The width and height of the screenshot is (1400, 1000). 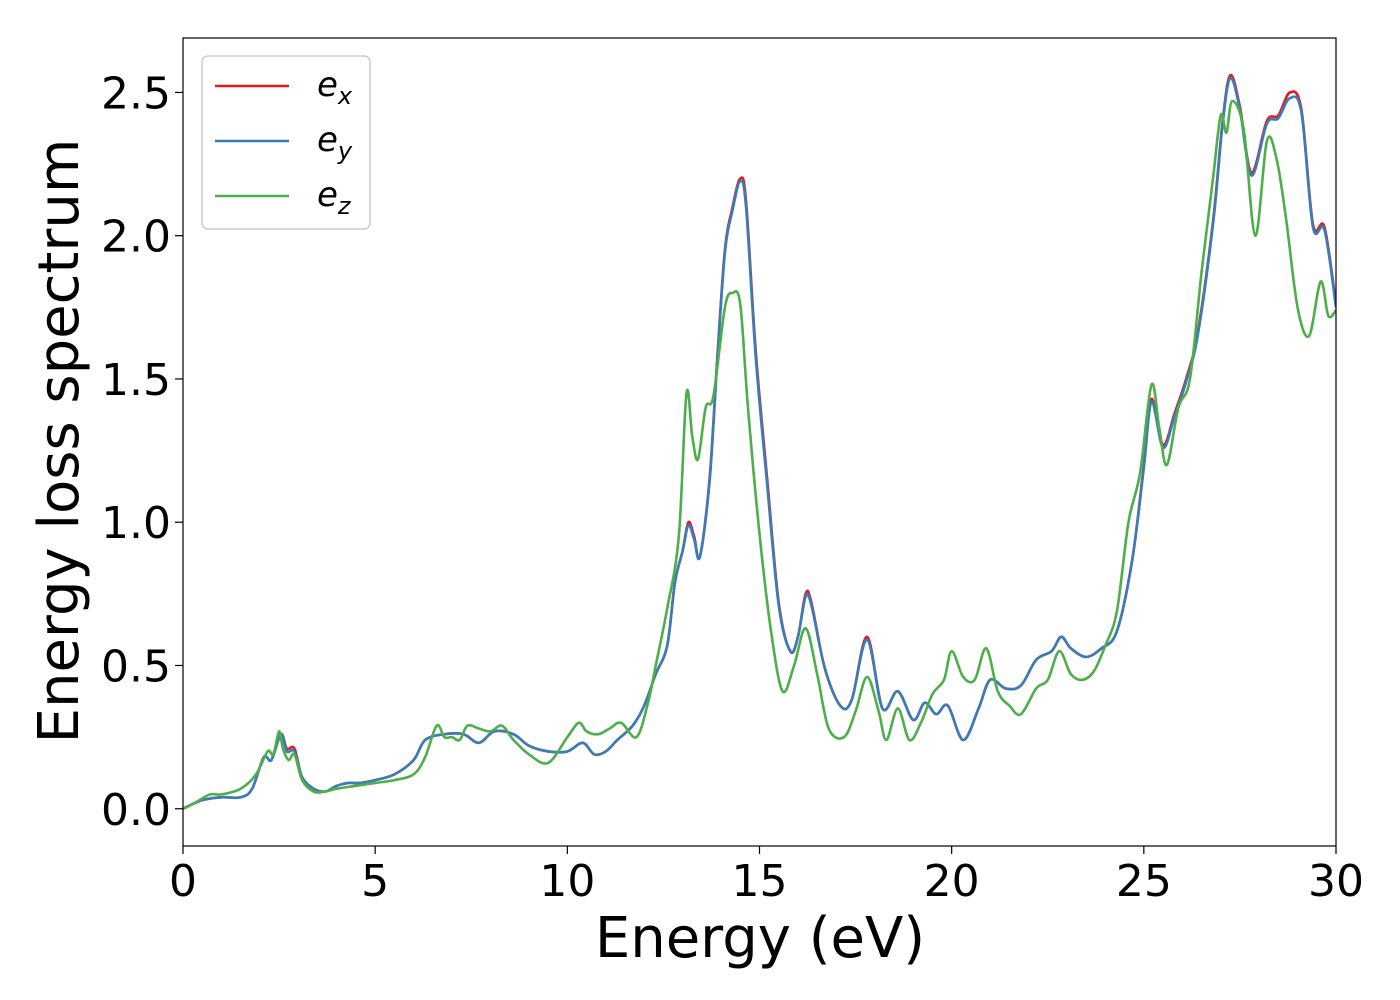 I want to click on y-tick-label: 2.0, so click(x=136, y=237).